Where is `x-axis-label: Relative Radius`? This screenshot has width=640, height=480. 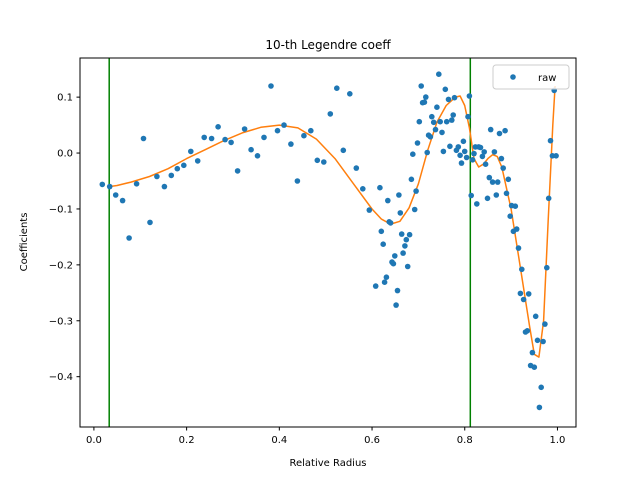
x-axis-label: Relative Radius is located at coordinates (327, 463).